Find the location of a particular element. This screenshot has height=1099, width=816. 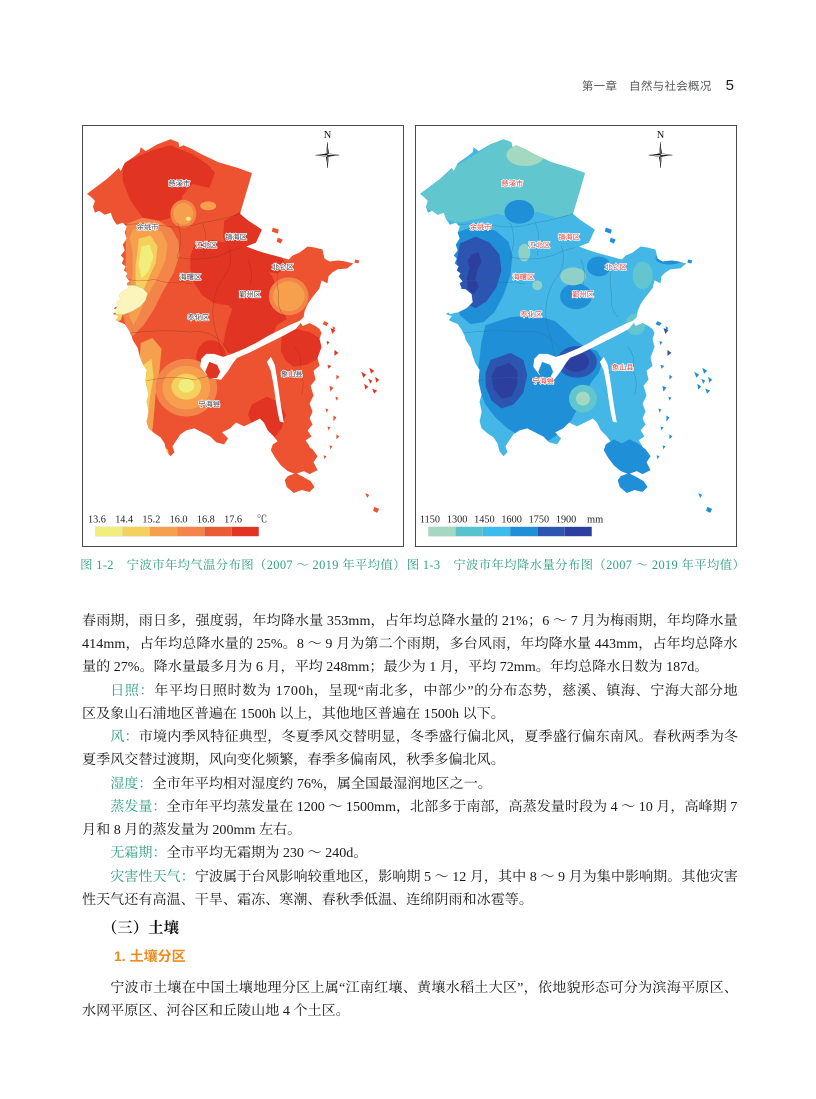

svg-text: 14.4 is located at coordinates (124, 519).